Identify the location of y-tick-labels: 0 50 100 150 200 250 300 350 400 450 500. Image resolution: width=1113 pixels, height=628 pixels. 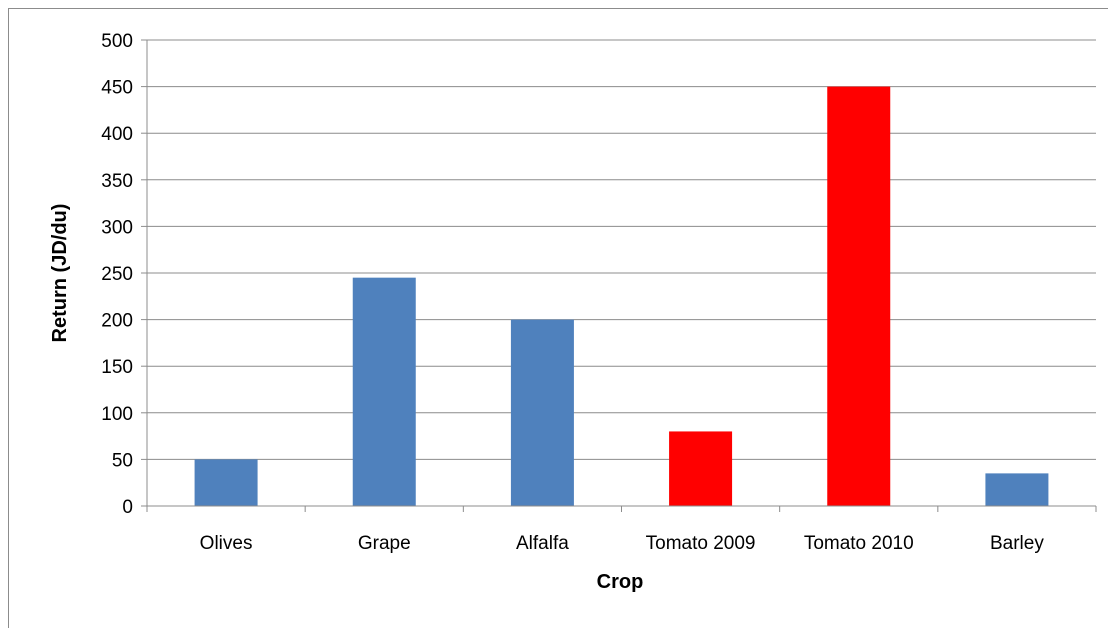
(117, 274).